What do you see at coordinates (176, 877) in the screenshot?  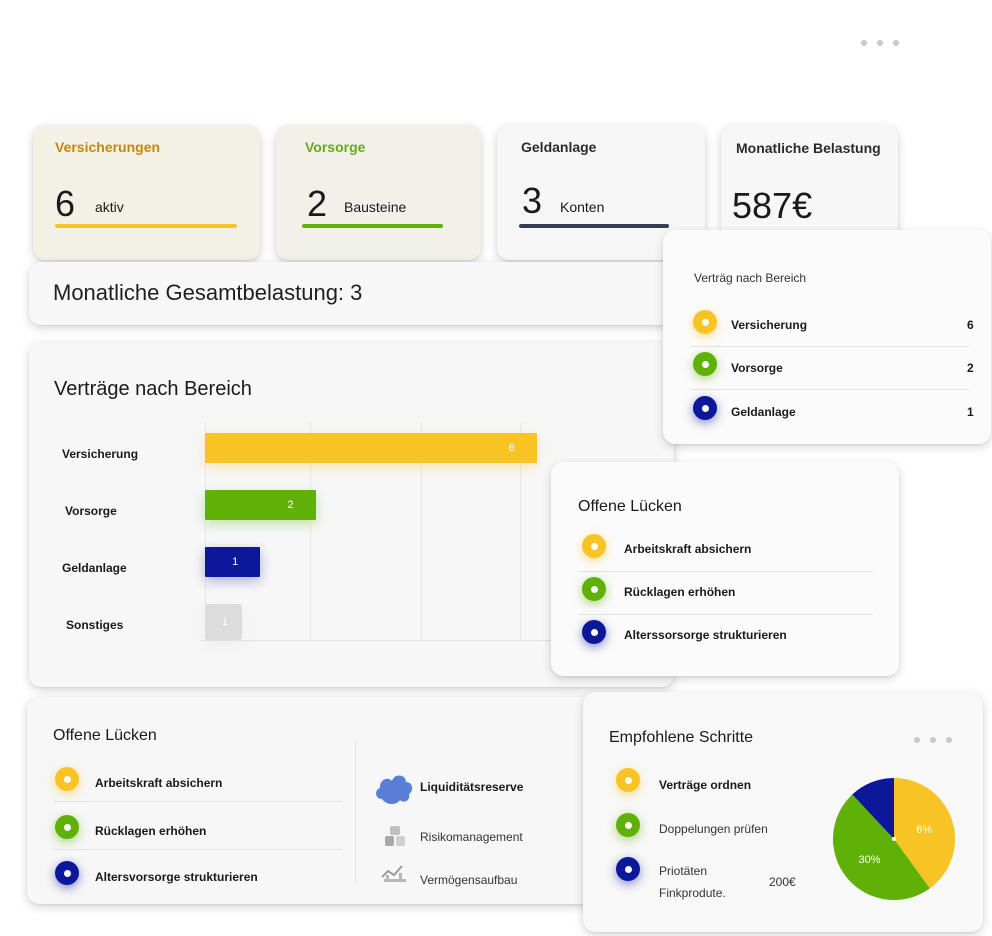 I see `luecke-item-label: Altersvorsorge strukturieren` at bounding box center [176, 877].